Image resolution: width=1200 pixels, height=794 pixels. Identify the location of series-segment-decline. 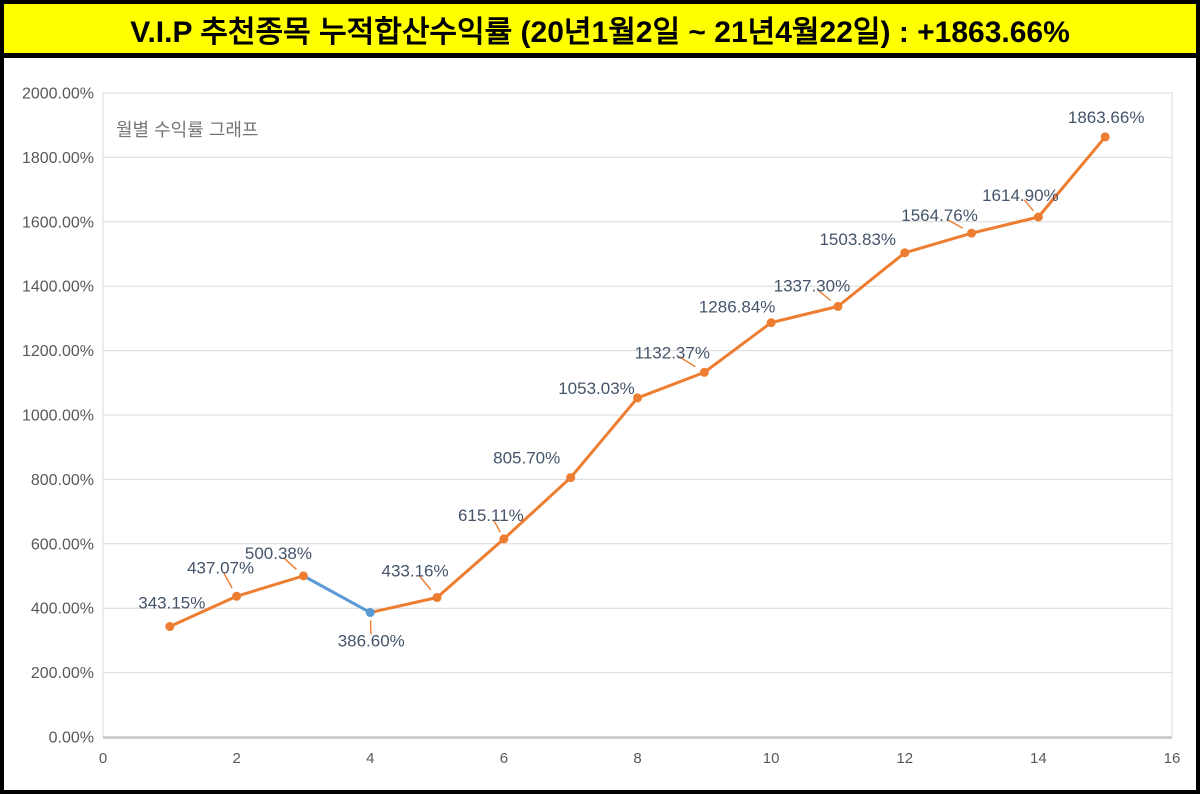
(336, 594).